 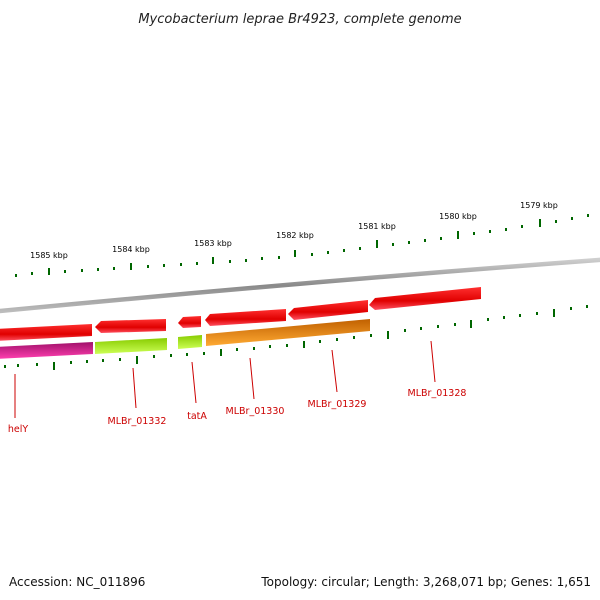 What do you see at coordinates (294, 247) in the screenshot?
I see `kbp-tick-major` at bounding box center [294, 247].